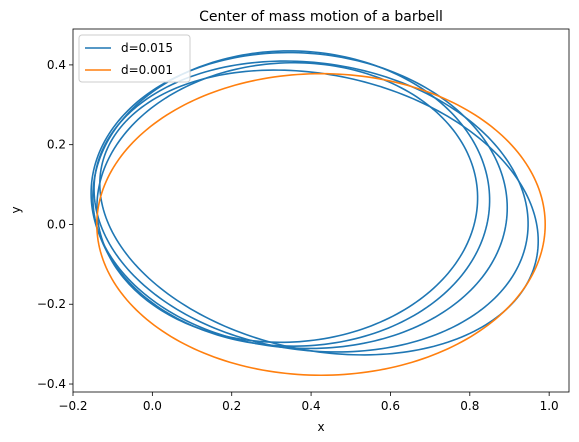 The image size is (579, 442). What do you see at coordinates (16, 209) in the screenshot?
I see `y-axis-label: y` at bounding box center [16, 209].